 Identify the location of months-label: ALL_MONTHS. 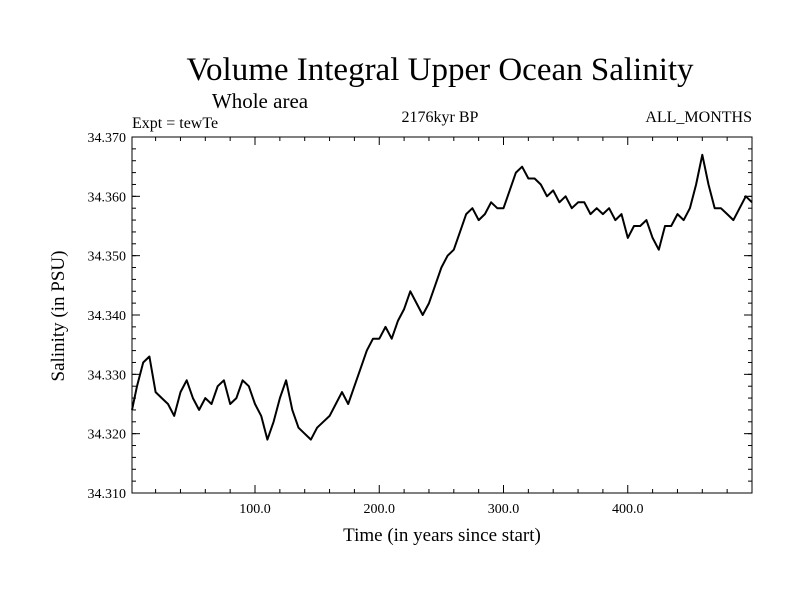
(698, 117).